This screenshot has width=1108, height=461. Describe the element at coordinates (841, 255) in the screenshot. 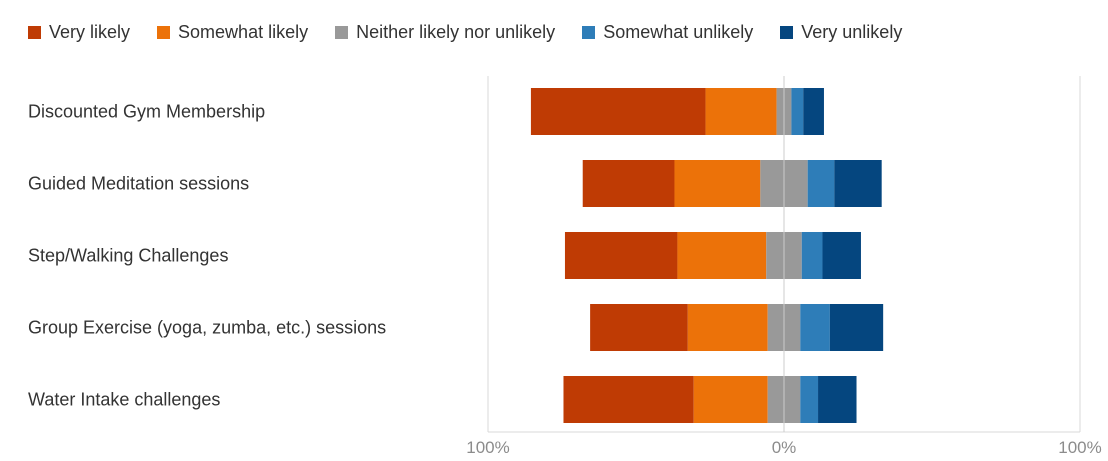

I see `bar-step-walking-challenges-very-unlikely` at that location.